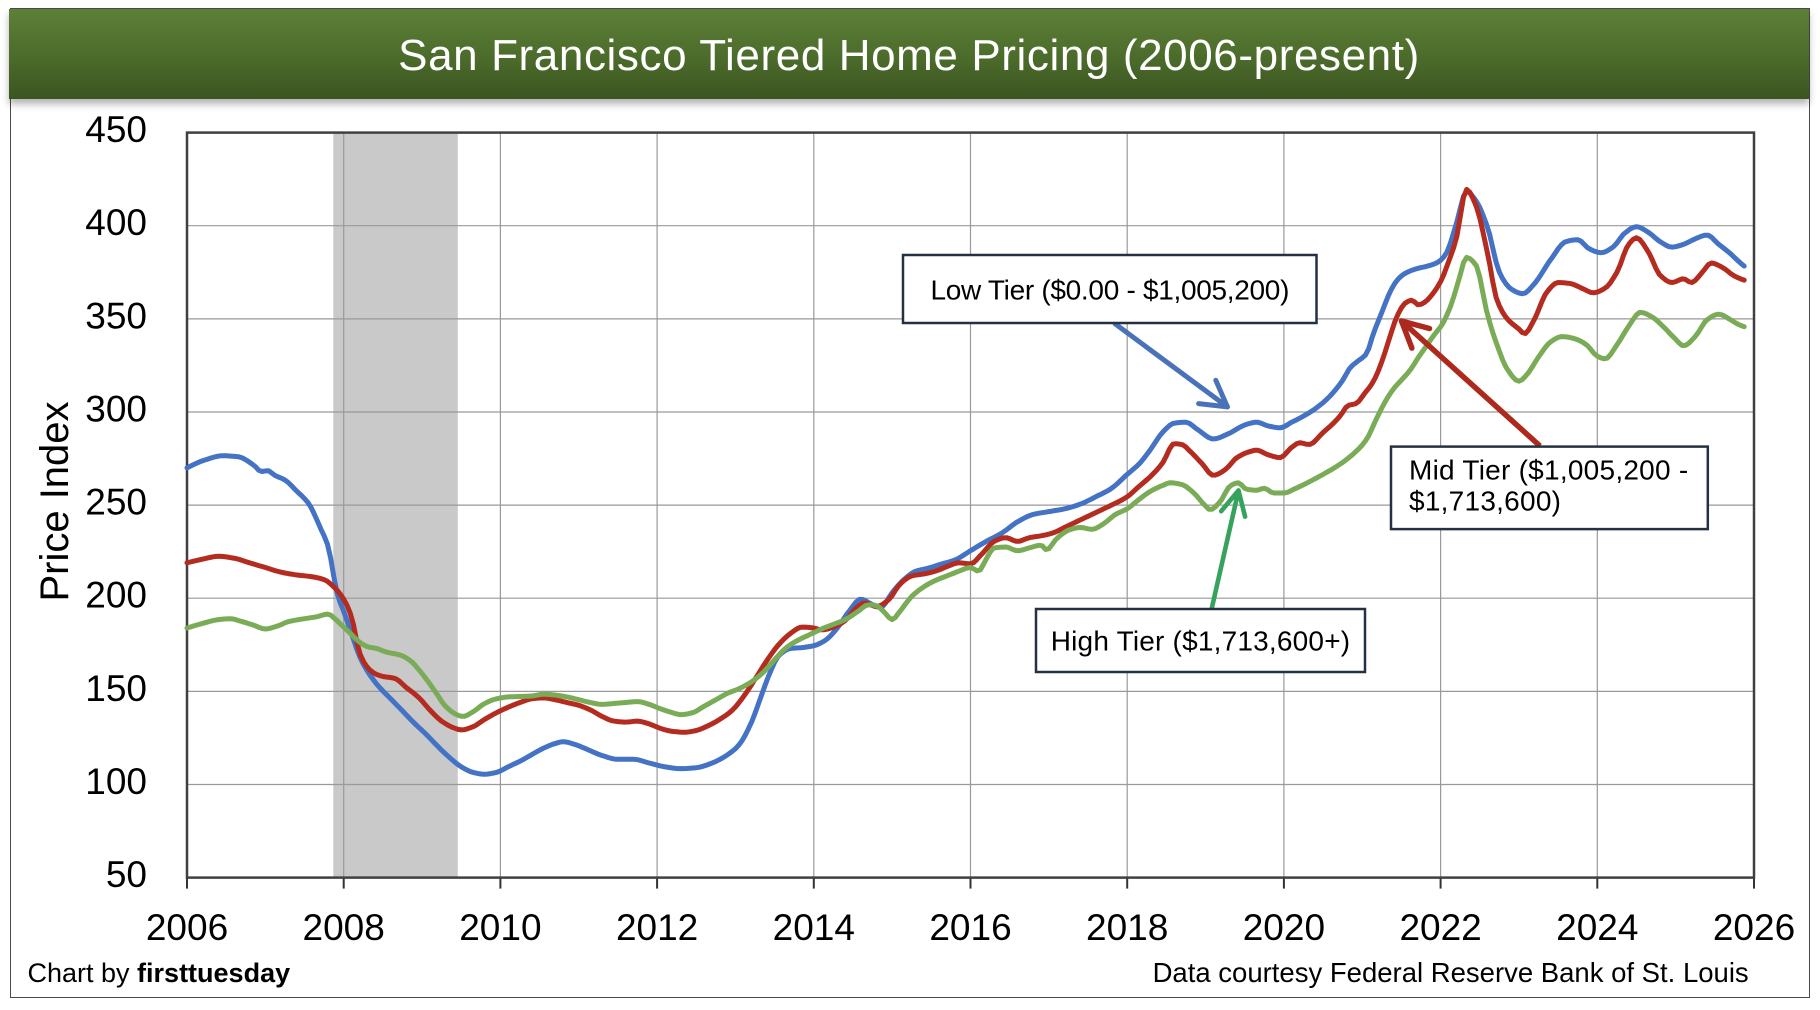 Image resolution: width=1820 pixels, height=1010 pixels. I want to click on svg-text: 400, so click(116, 222).